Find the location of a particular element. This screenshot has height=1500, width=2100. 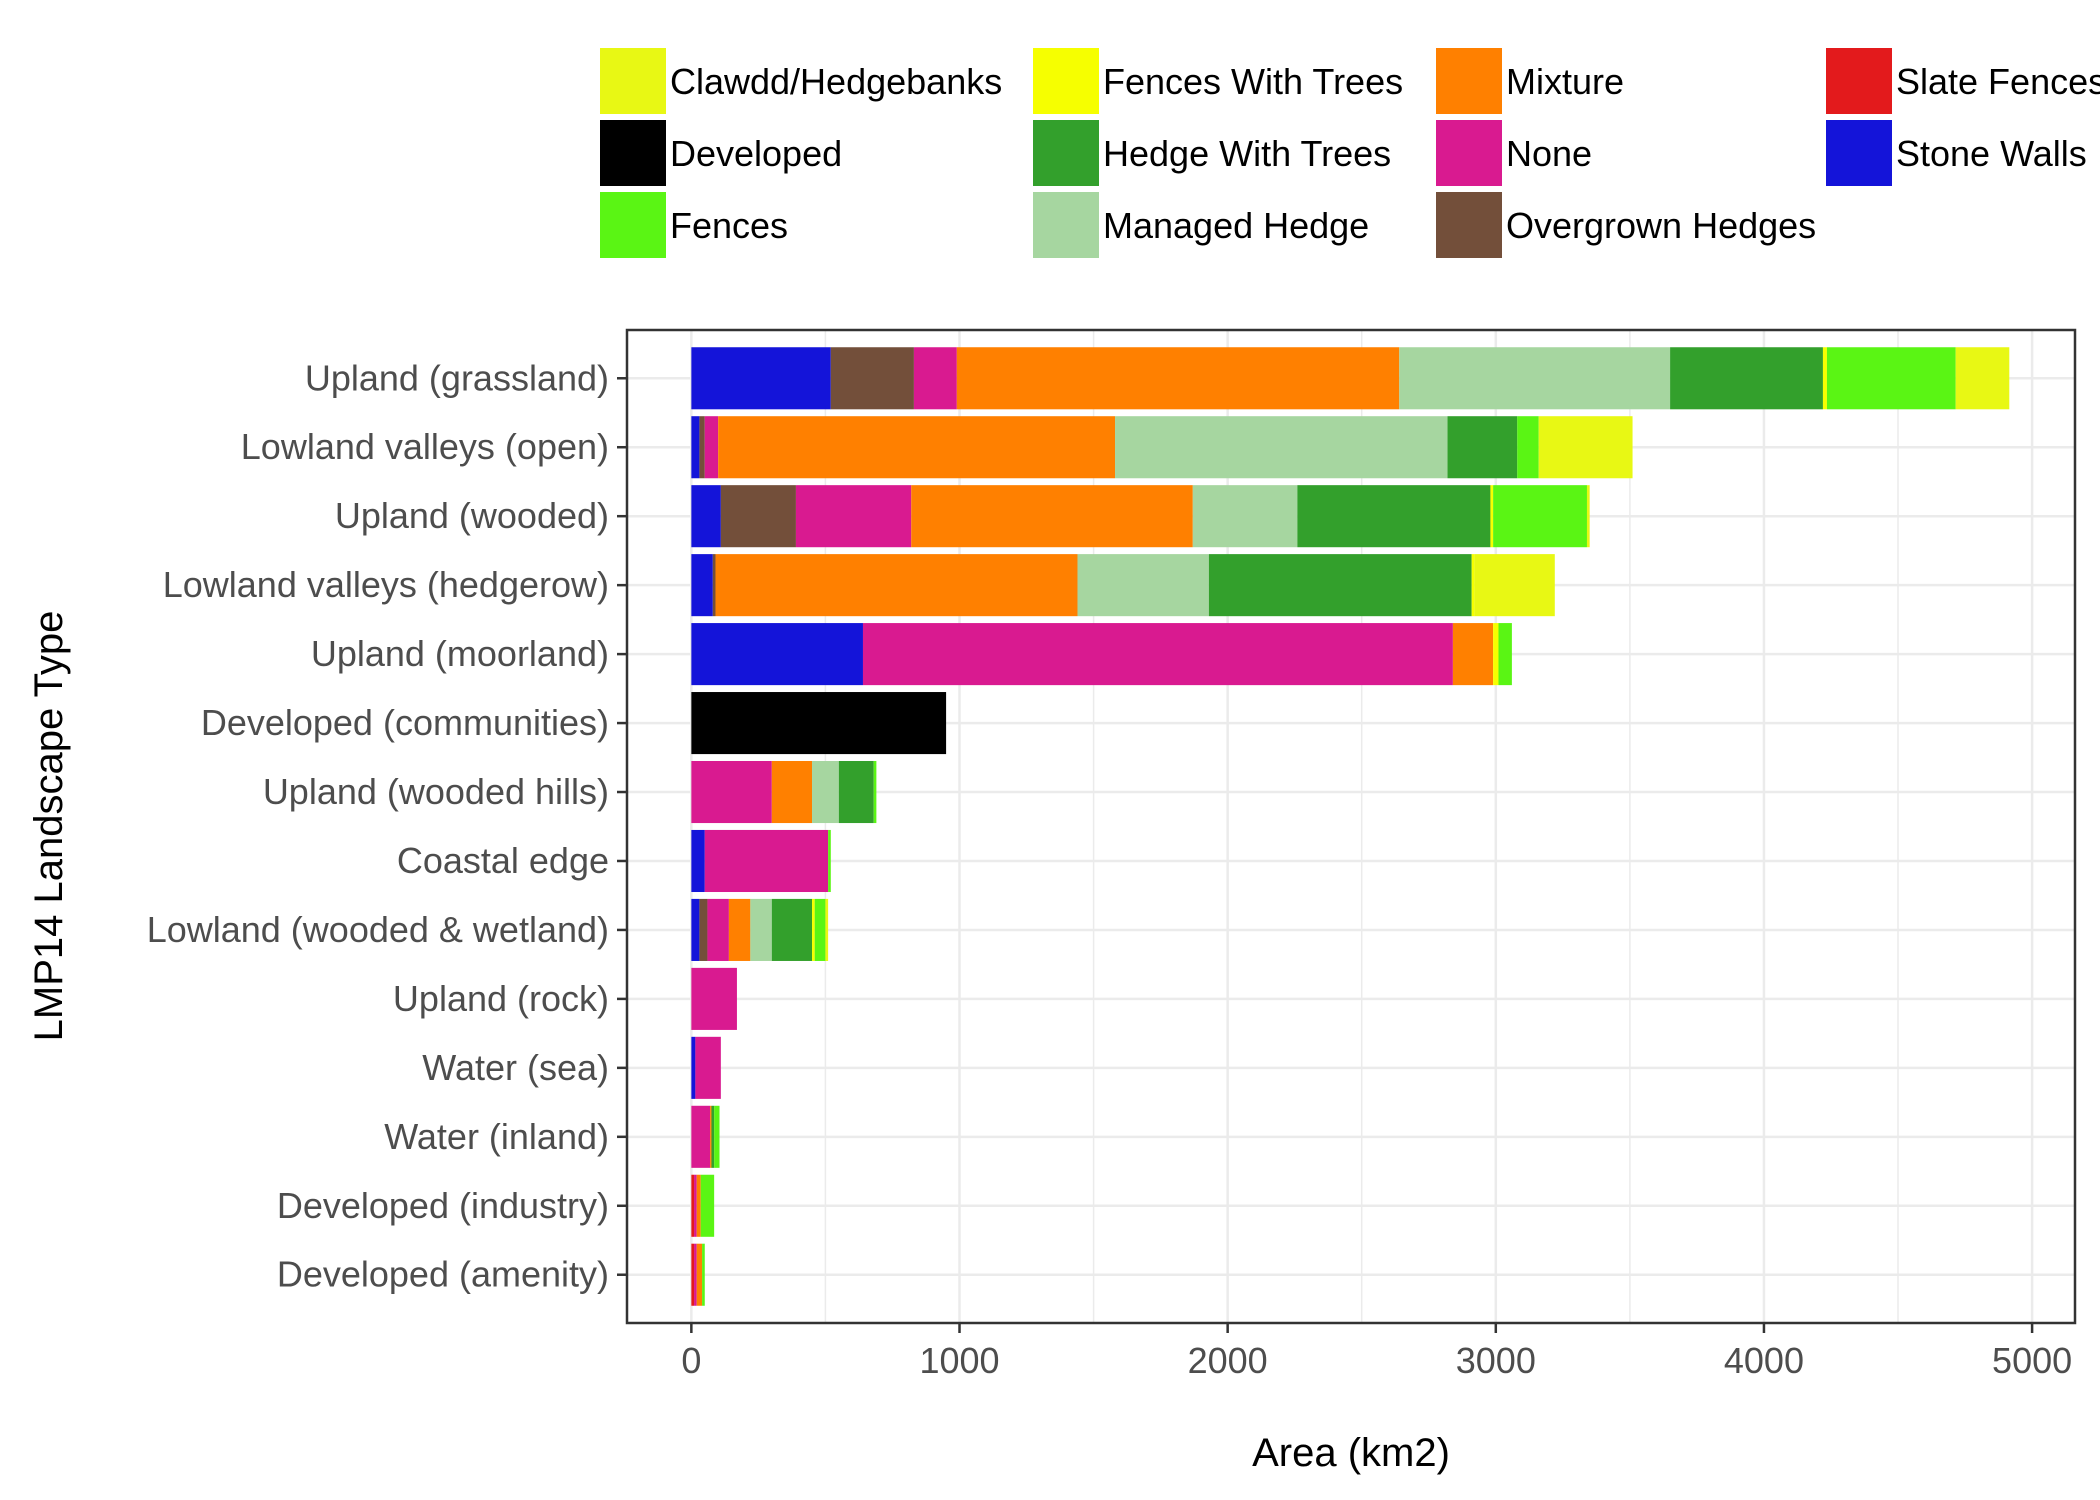

legend-item-mixture: Mixture is located at coordinates (1530, 81).